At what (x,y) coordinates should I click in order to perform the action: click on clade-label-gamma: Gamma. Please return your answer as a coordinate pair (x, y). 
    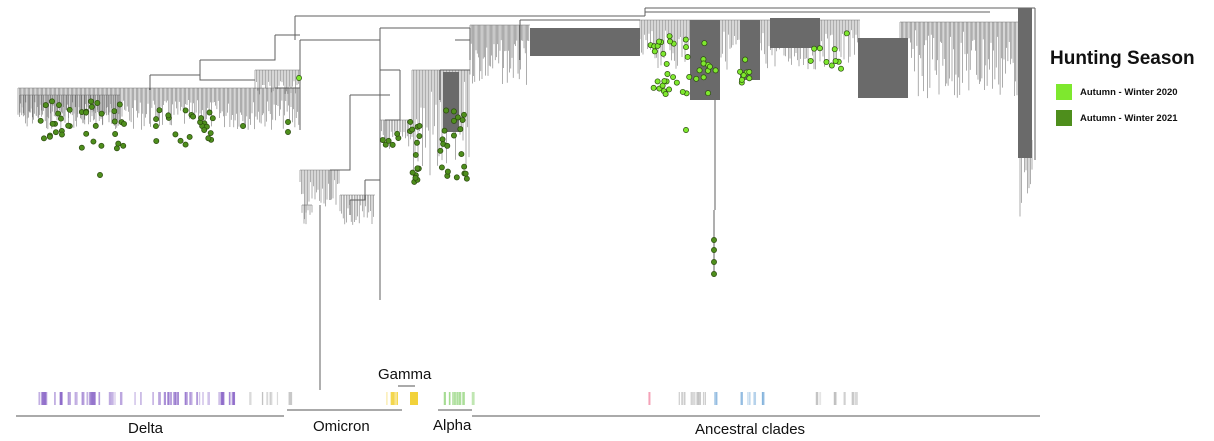
    Looking at the image, I should click on (405, 374).